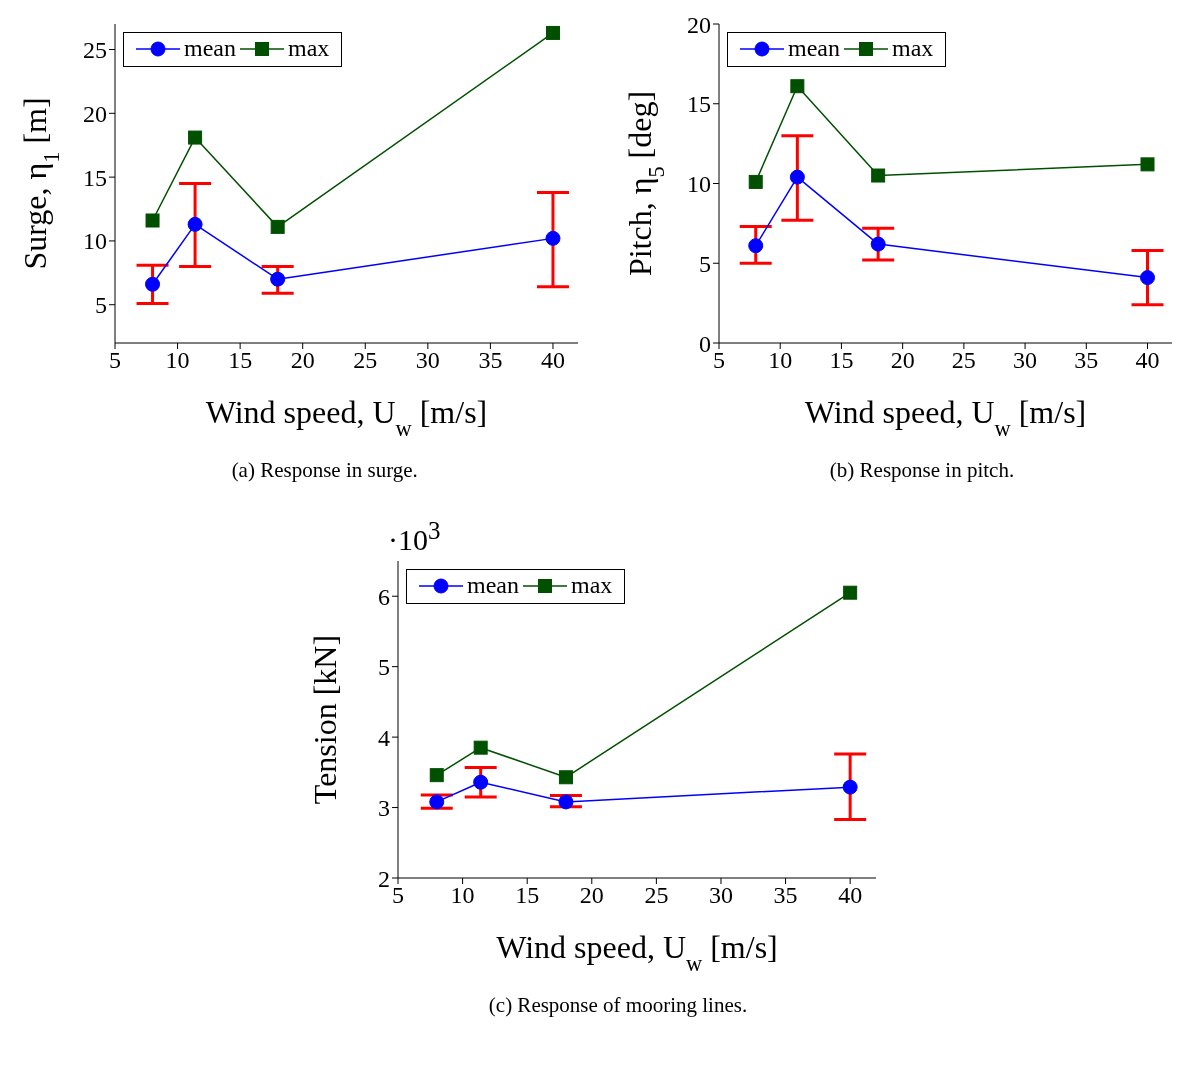  Describe the element at coordinates (324, 470) in the screenshot. I see `text: (a) Response in surge.` at that location.